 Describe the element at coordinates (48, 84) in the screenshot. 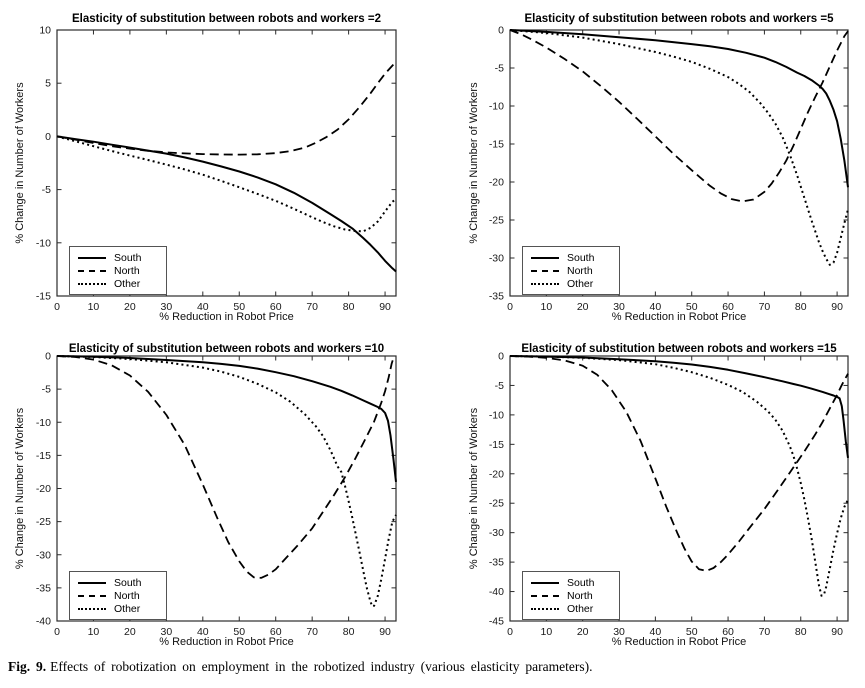

I see `svg-text: 5` at that location.